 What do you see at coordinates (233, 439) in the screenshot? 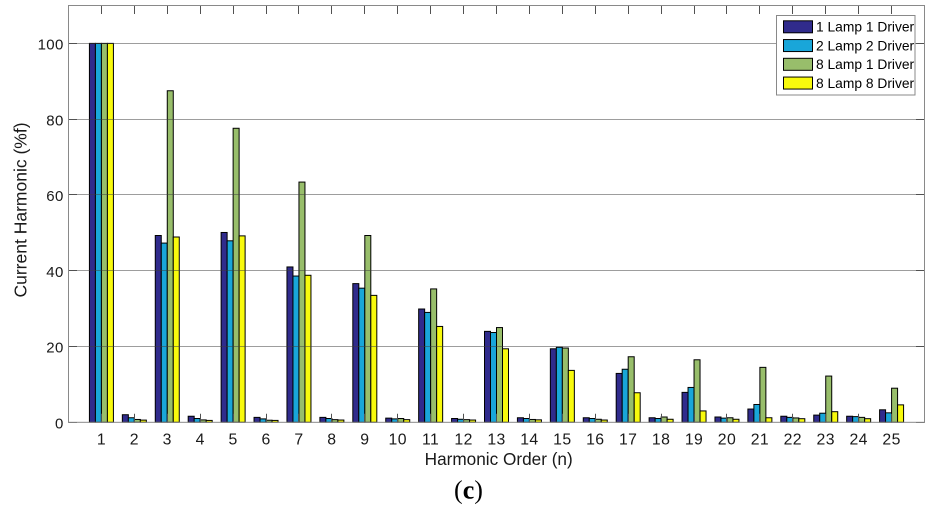
I see `svg-text: 5` at bounding box center [233, 439].